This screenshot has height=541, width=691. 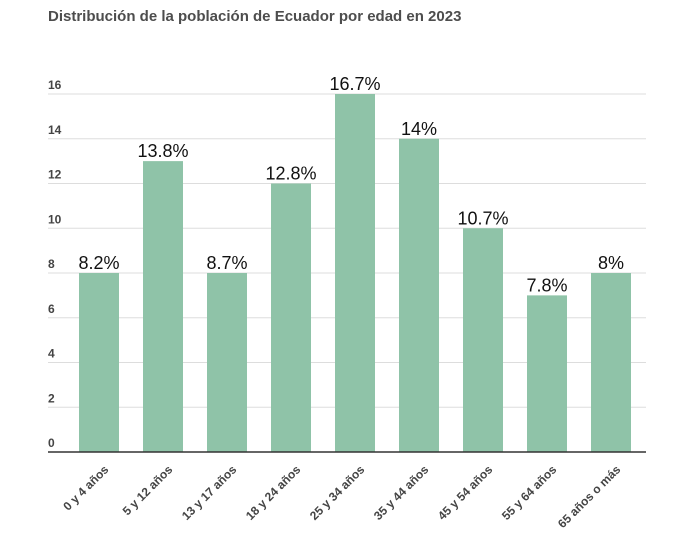 What do you see at coordinates (226, 263) in the screenshot?
I see `data-label: 8.7%` at bounding box center [226, 263].